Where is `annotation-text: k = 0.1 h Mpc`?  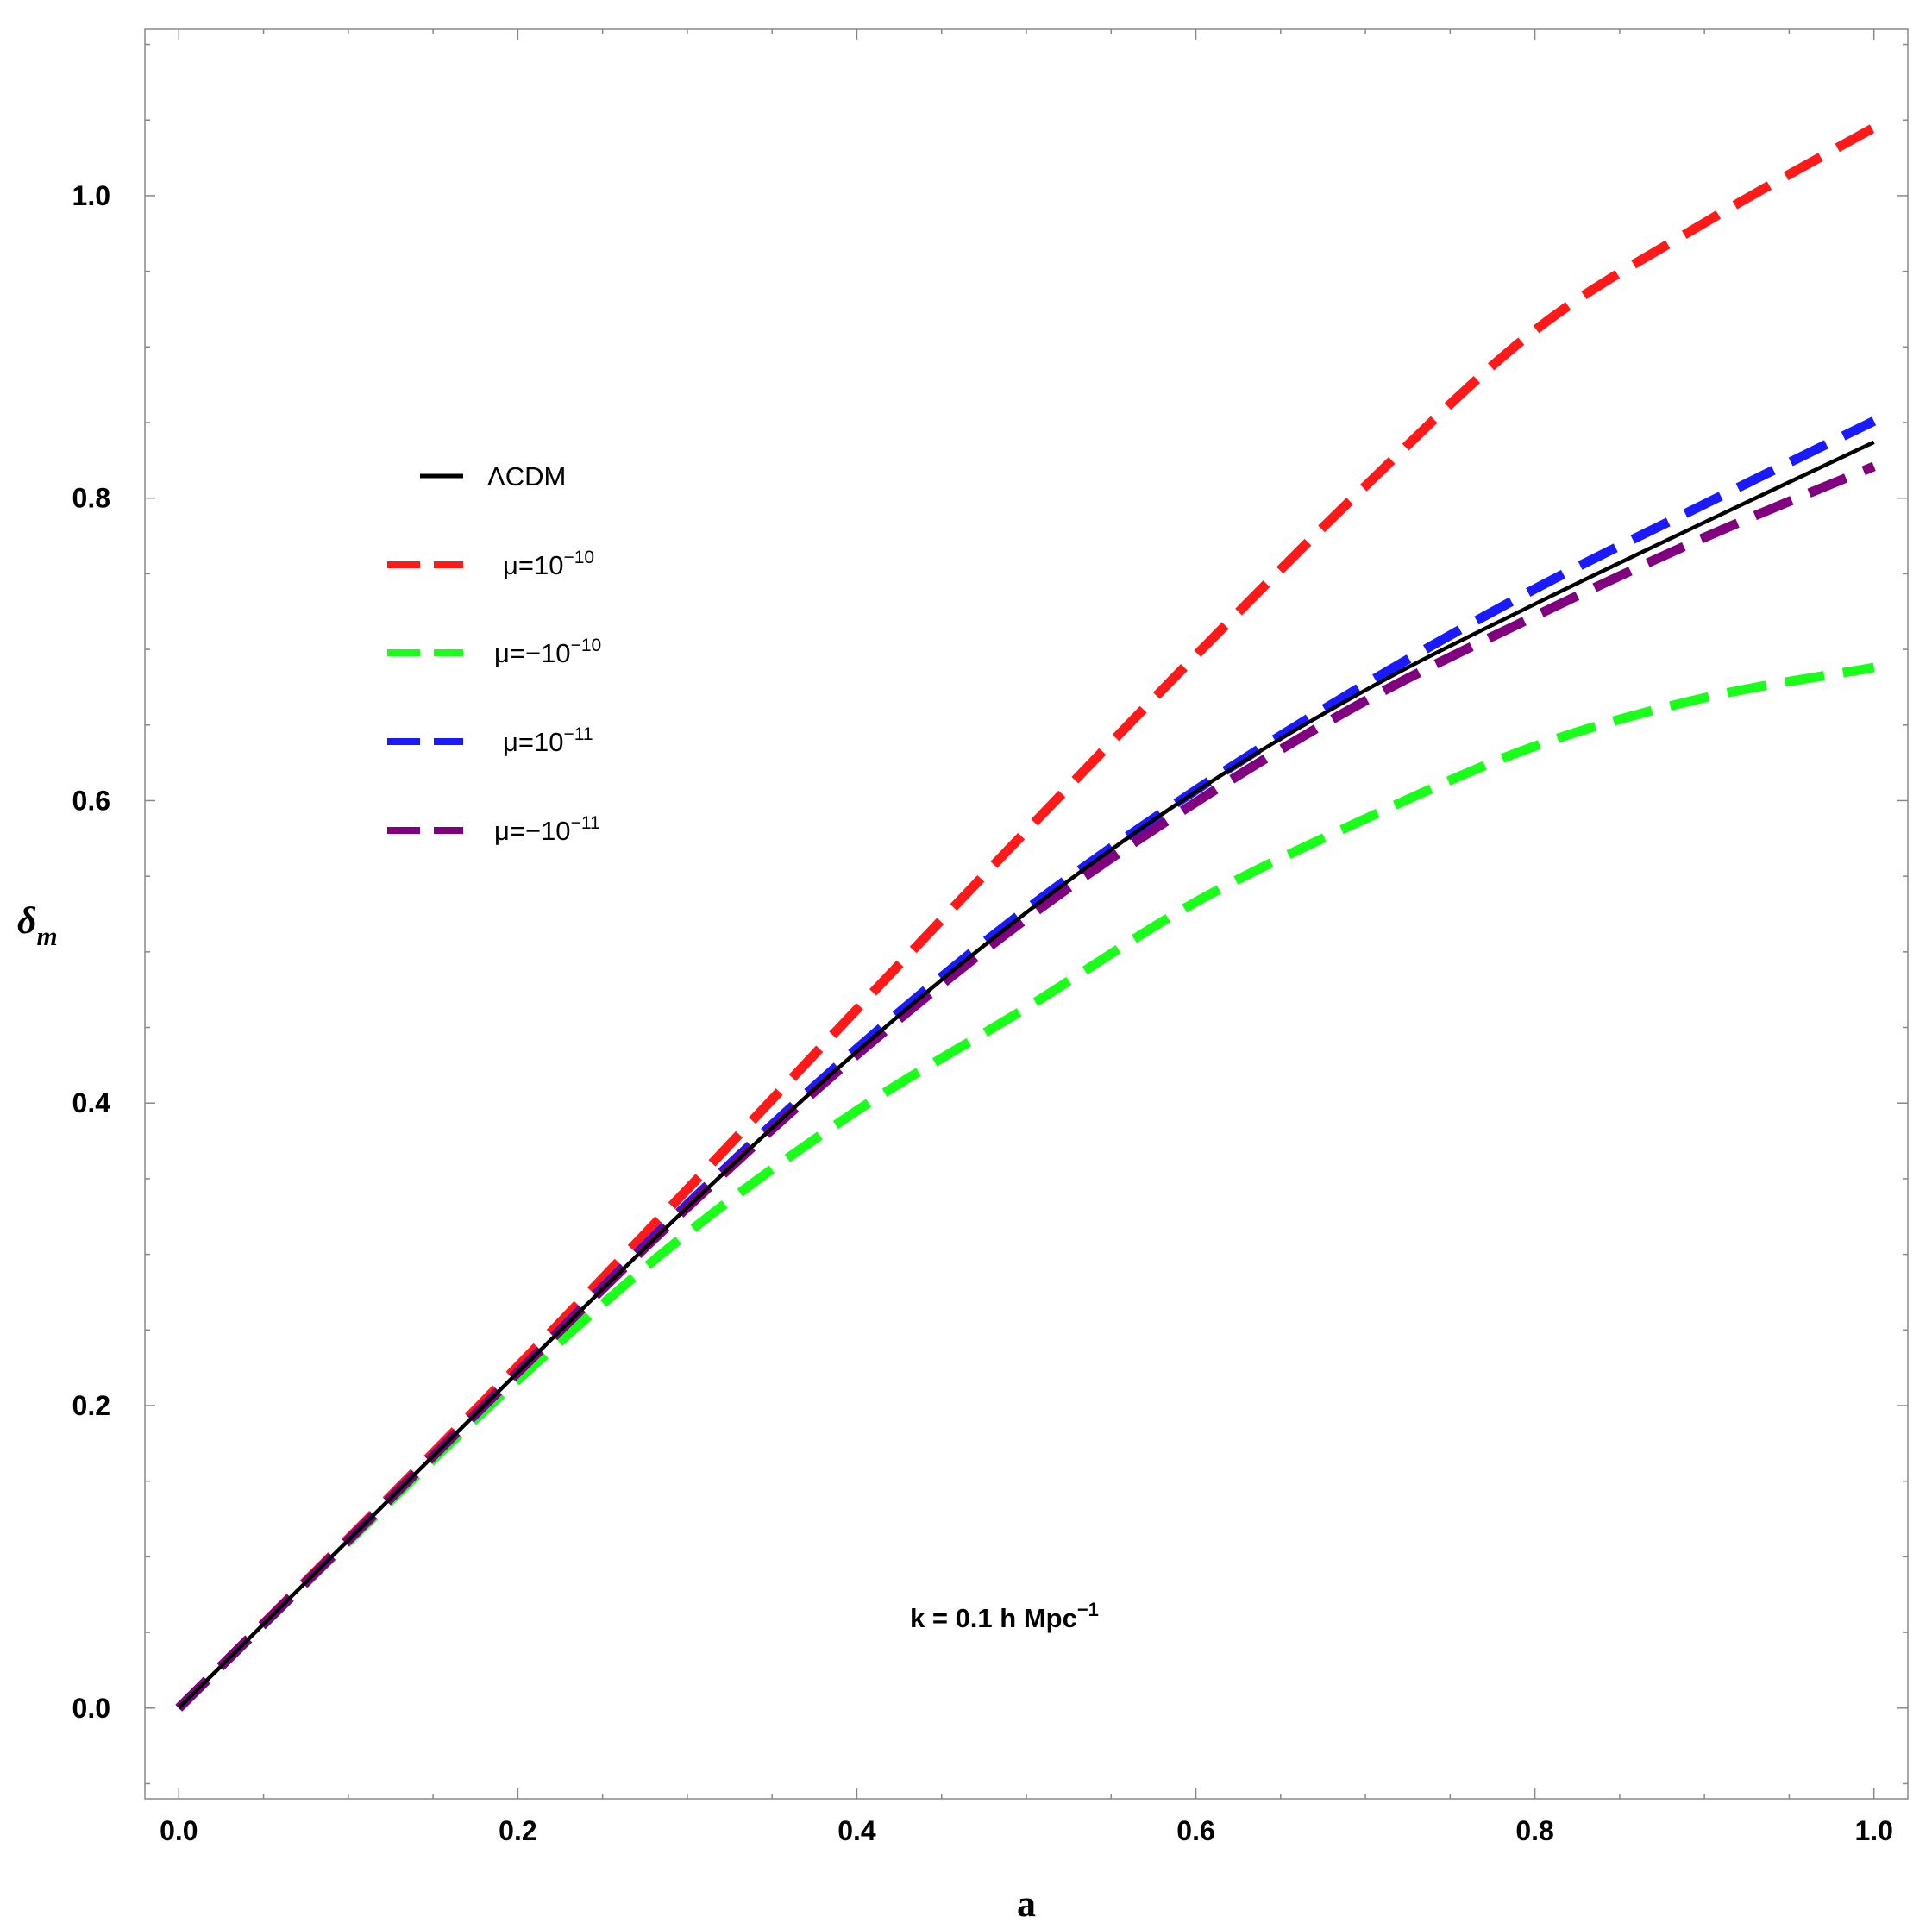
annotation-text: k = 0.1 h Mpc is located at coordinates (993, 1618).